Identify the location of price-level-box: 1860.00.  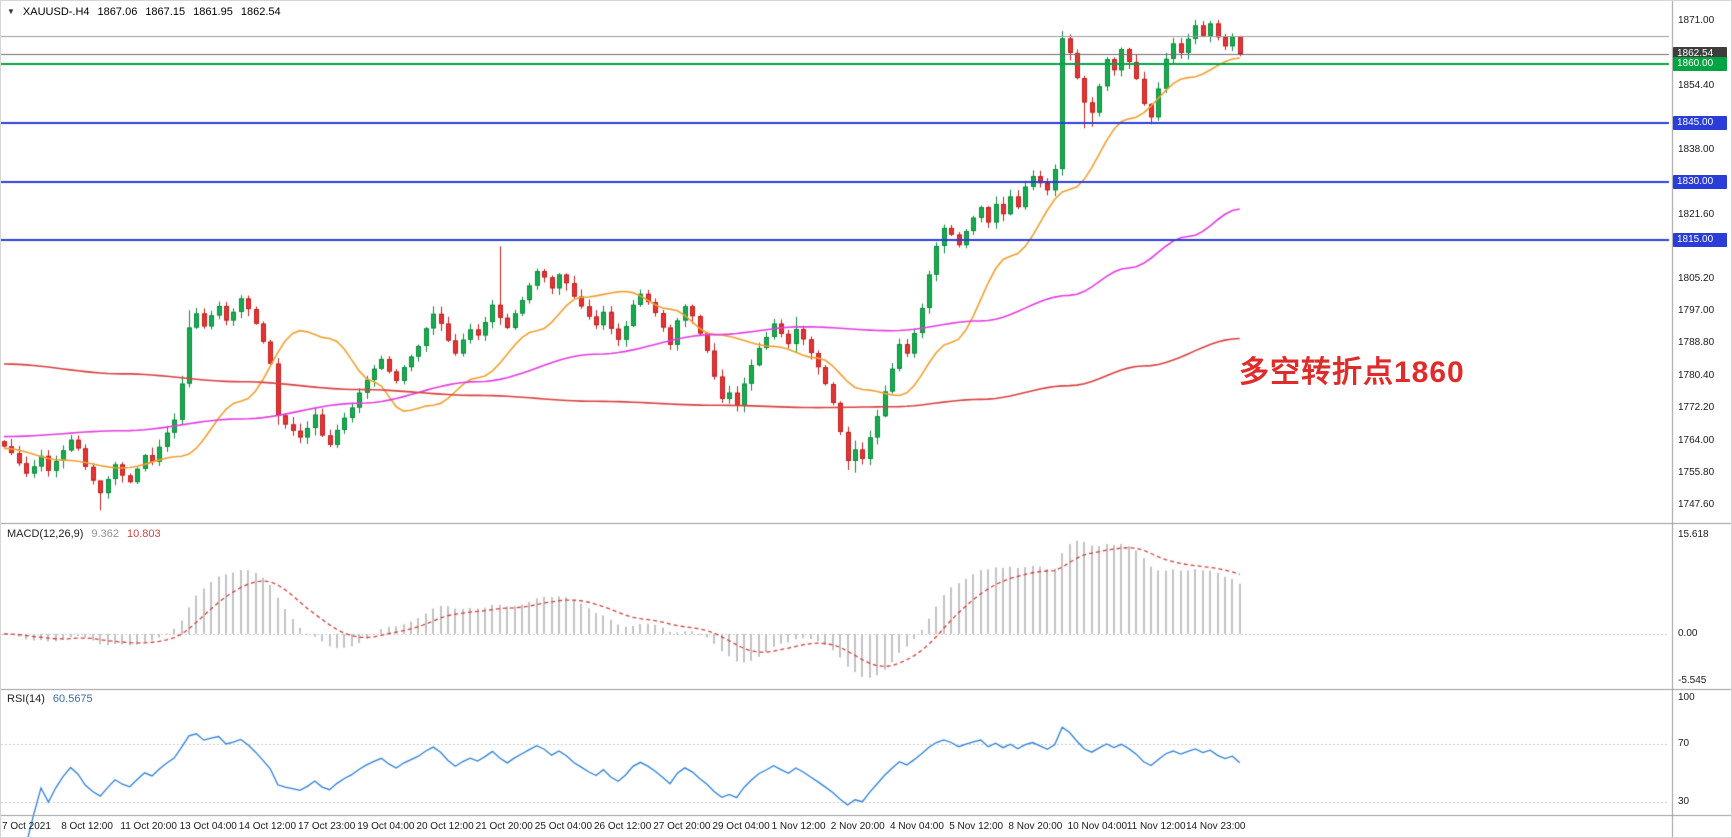
(1700, 63).